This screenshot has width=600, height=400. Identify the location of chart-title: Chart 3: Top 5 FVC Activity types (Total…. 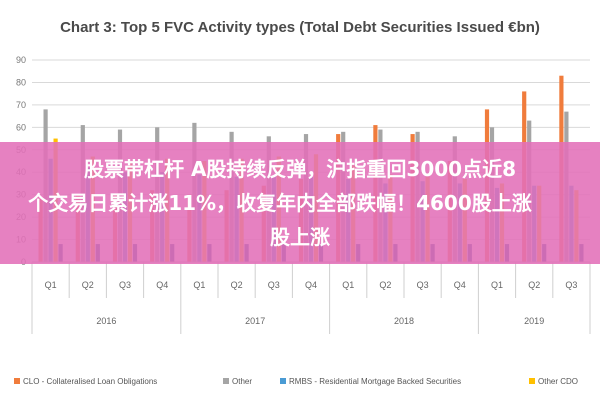
(300, 27).